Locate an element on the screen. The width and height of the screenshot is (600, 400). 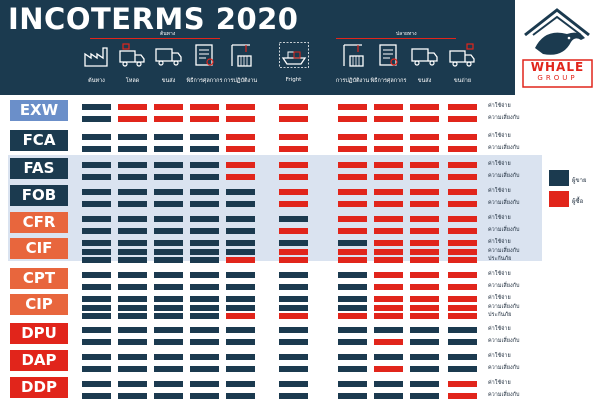
cell-dap-r1-c3 is located at coordinates (204, 369).